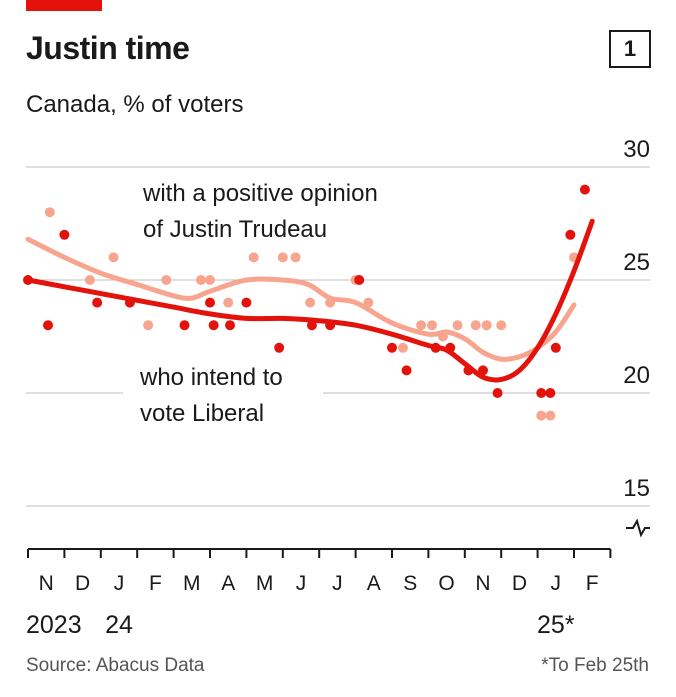 Image resolution: width=676 pixels, height=697 pixels. I want to click on x-tick-label: O, so click(446, 583).